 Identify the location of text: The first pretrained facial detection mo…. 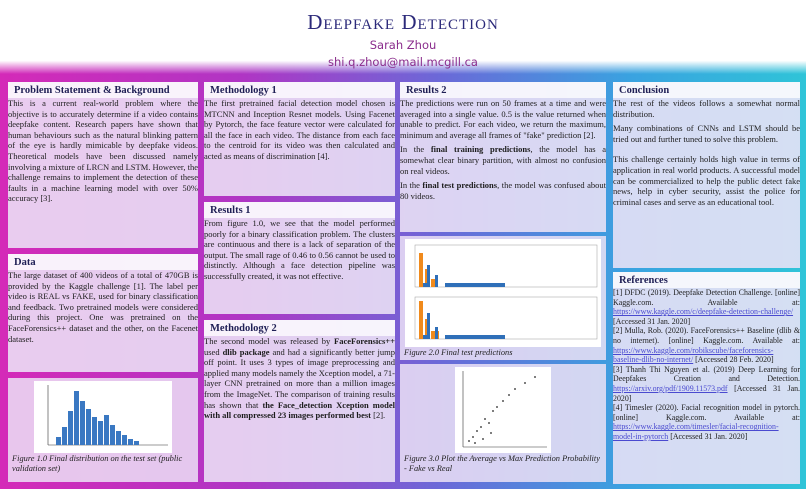
(299, 129).